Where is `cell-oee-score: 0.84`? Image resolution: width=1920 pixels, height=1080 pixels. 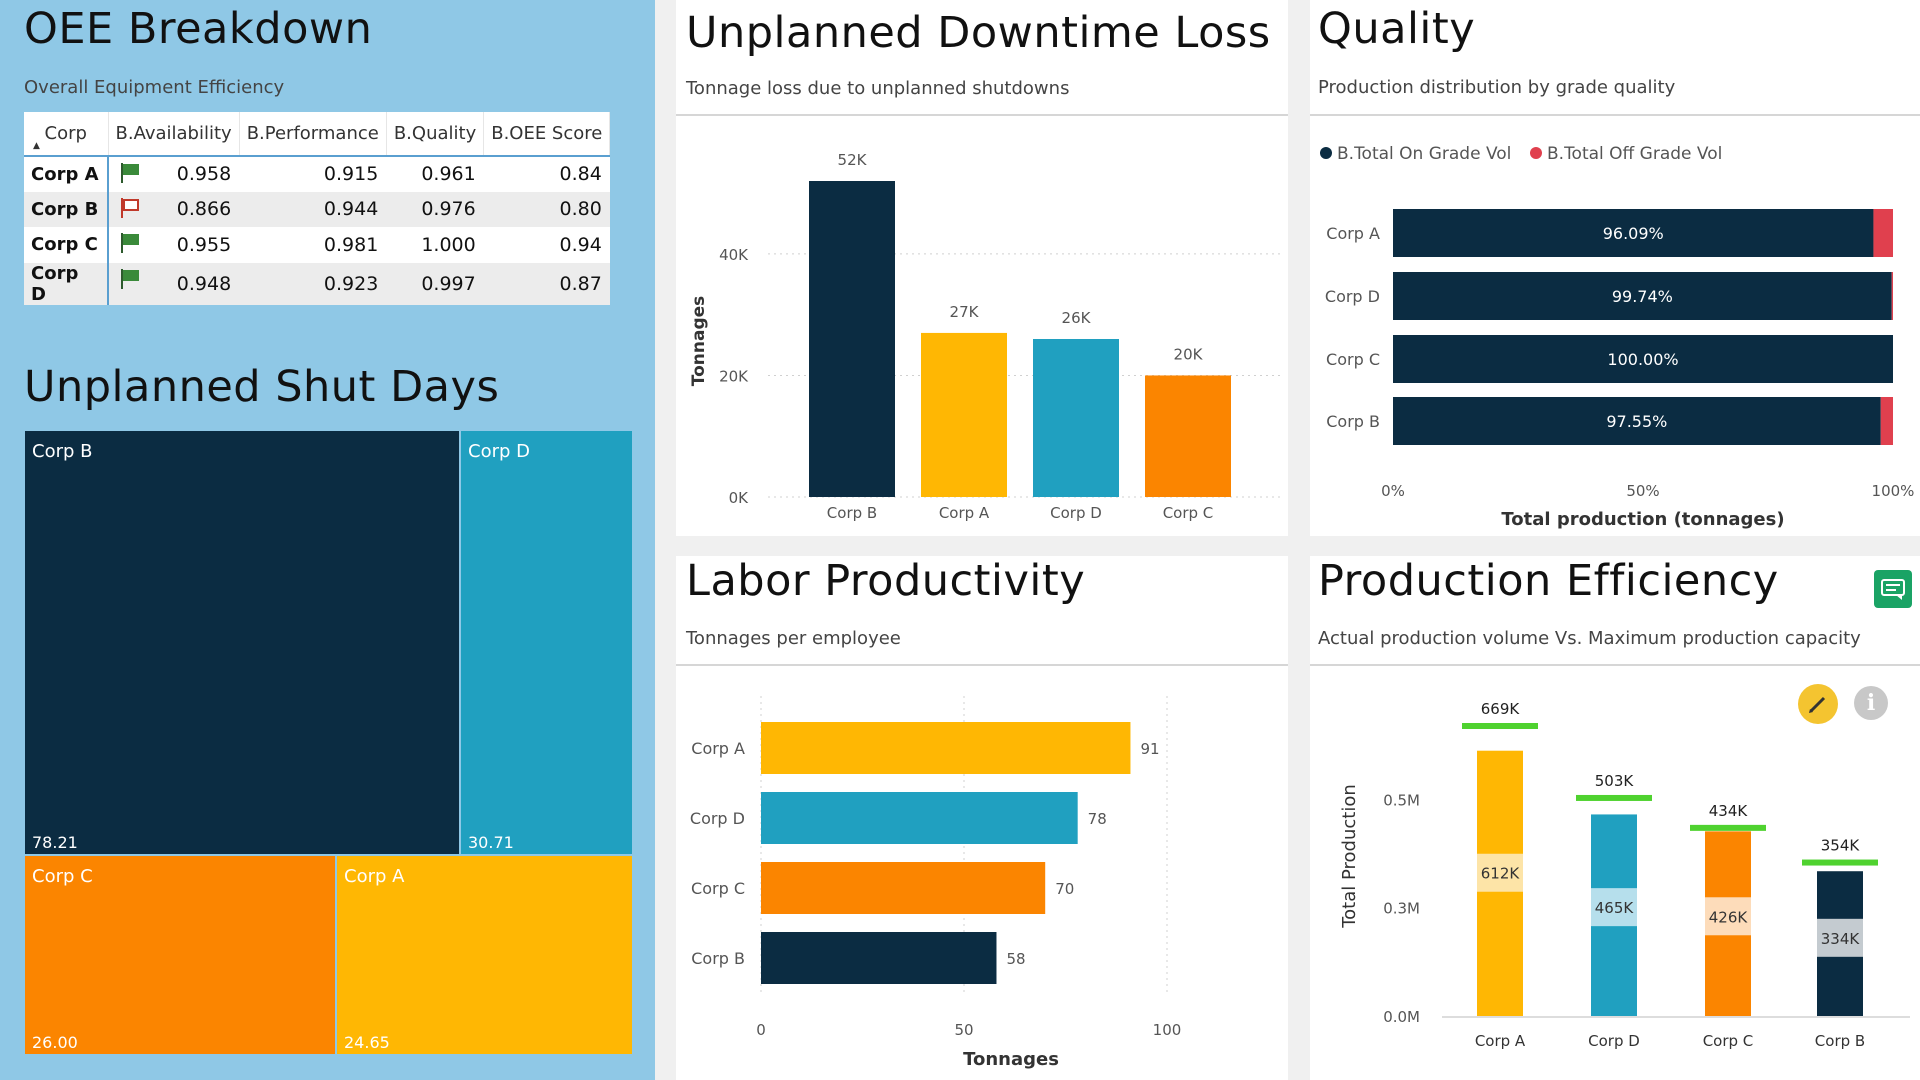 cell-oee-score: 0.84 is located at coordinates (580, 174).